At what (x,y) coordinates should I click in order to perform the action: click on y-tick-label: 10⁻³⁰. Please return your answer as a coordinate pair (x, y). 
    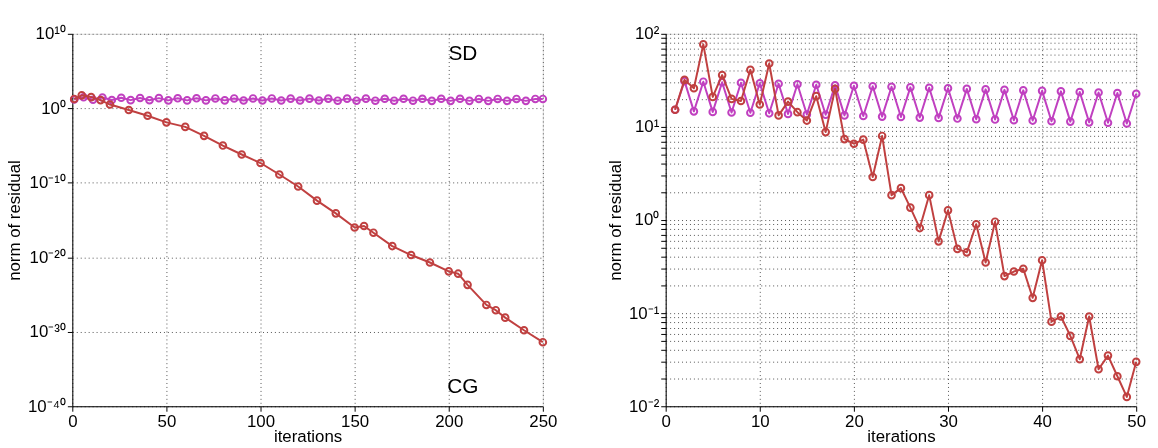
    Looking at the image, I should click on (47, 332).